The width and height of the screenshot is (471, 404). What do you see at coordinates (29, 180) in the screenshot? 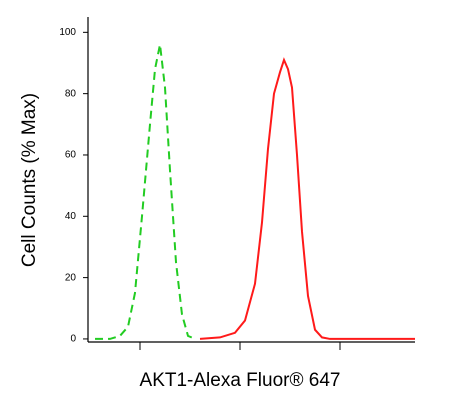
I see `y-axis-label: Cell Counts (% Max)` at bounding box center [29, 180].